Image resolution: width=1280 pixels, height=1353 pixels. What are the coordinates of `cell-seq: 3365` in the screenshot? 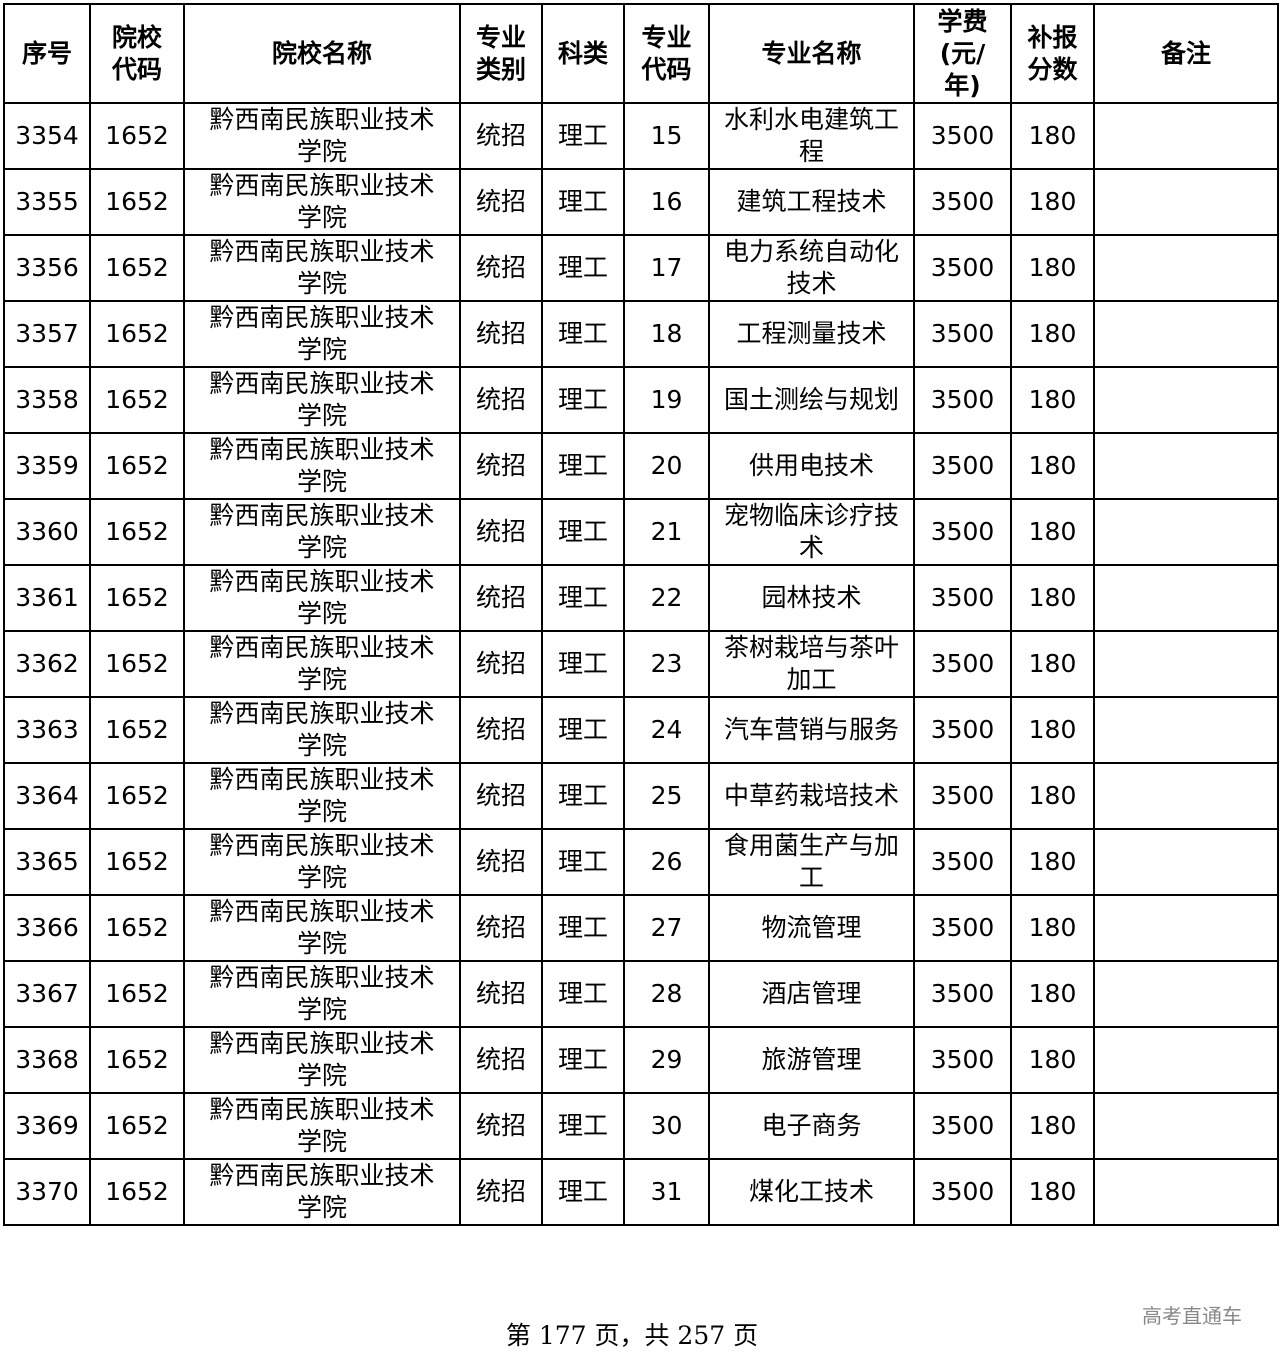 It's located at (47, 862).